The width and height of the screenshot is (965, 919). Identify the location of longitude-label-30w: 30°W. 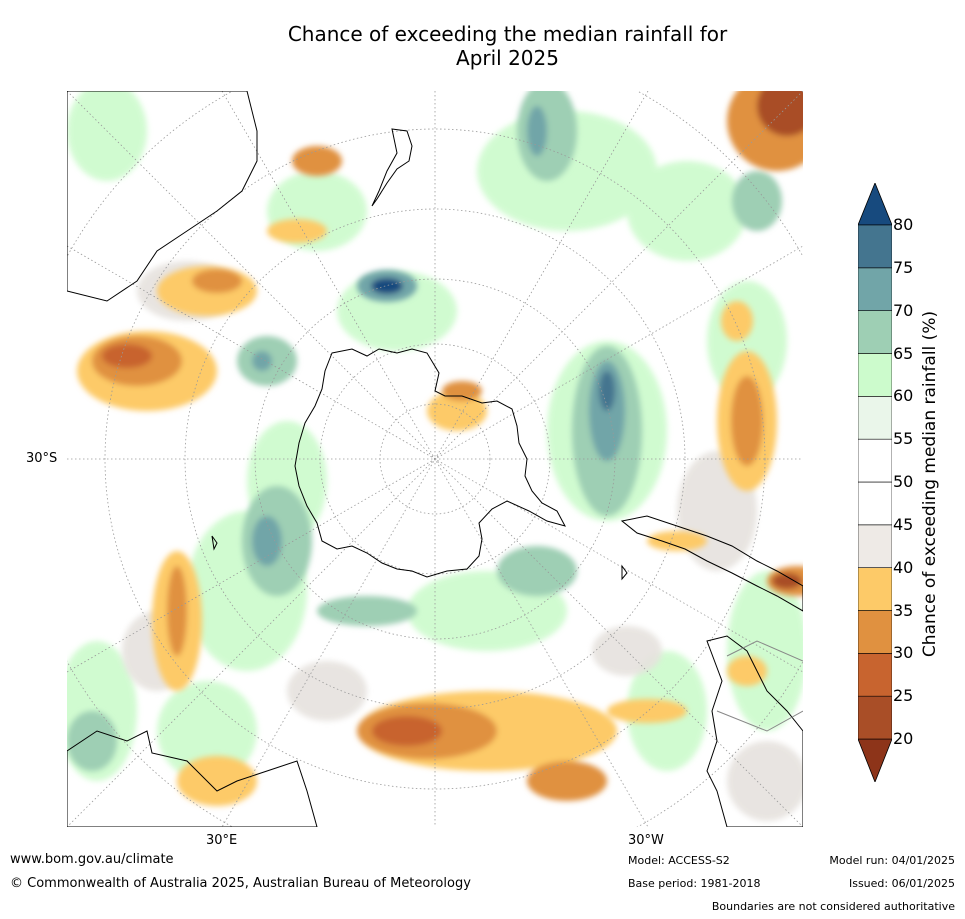
(646, 840).